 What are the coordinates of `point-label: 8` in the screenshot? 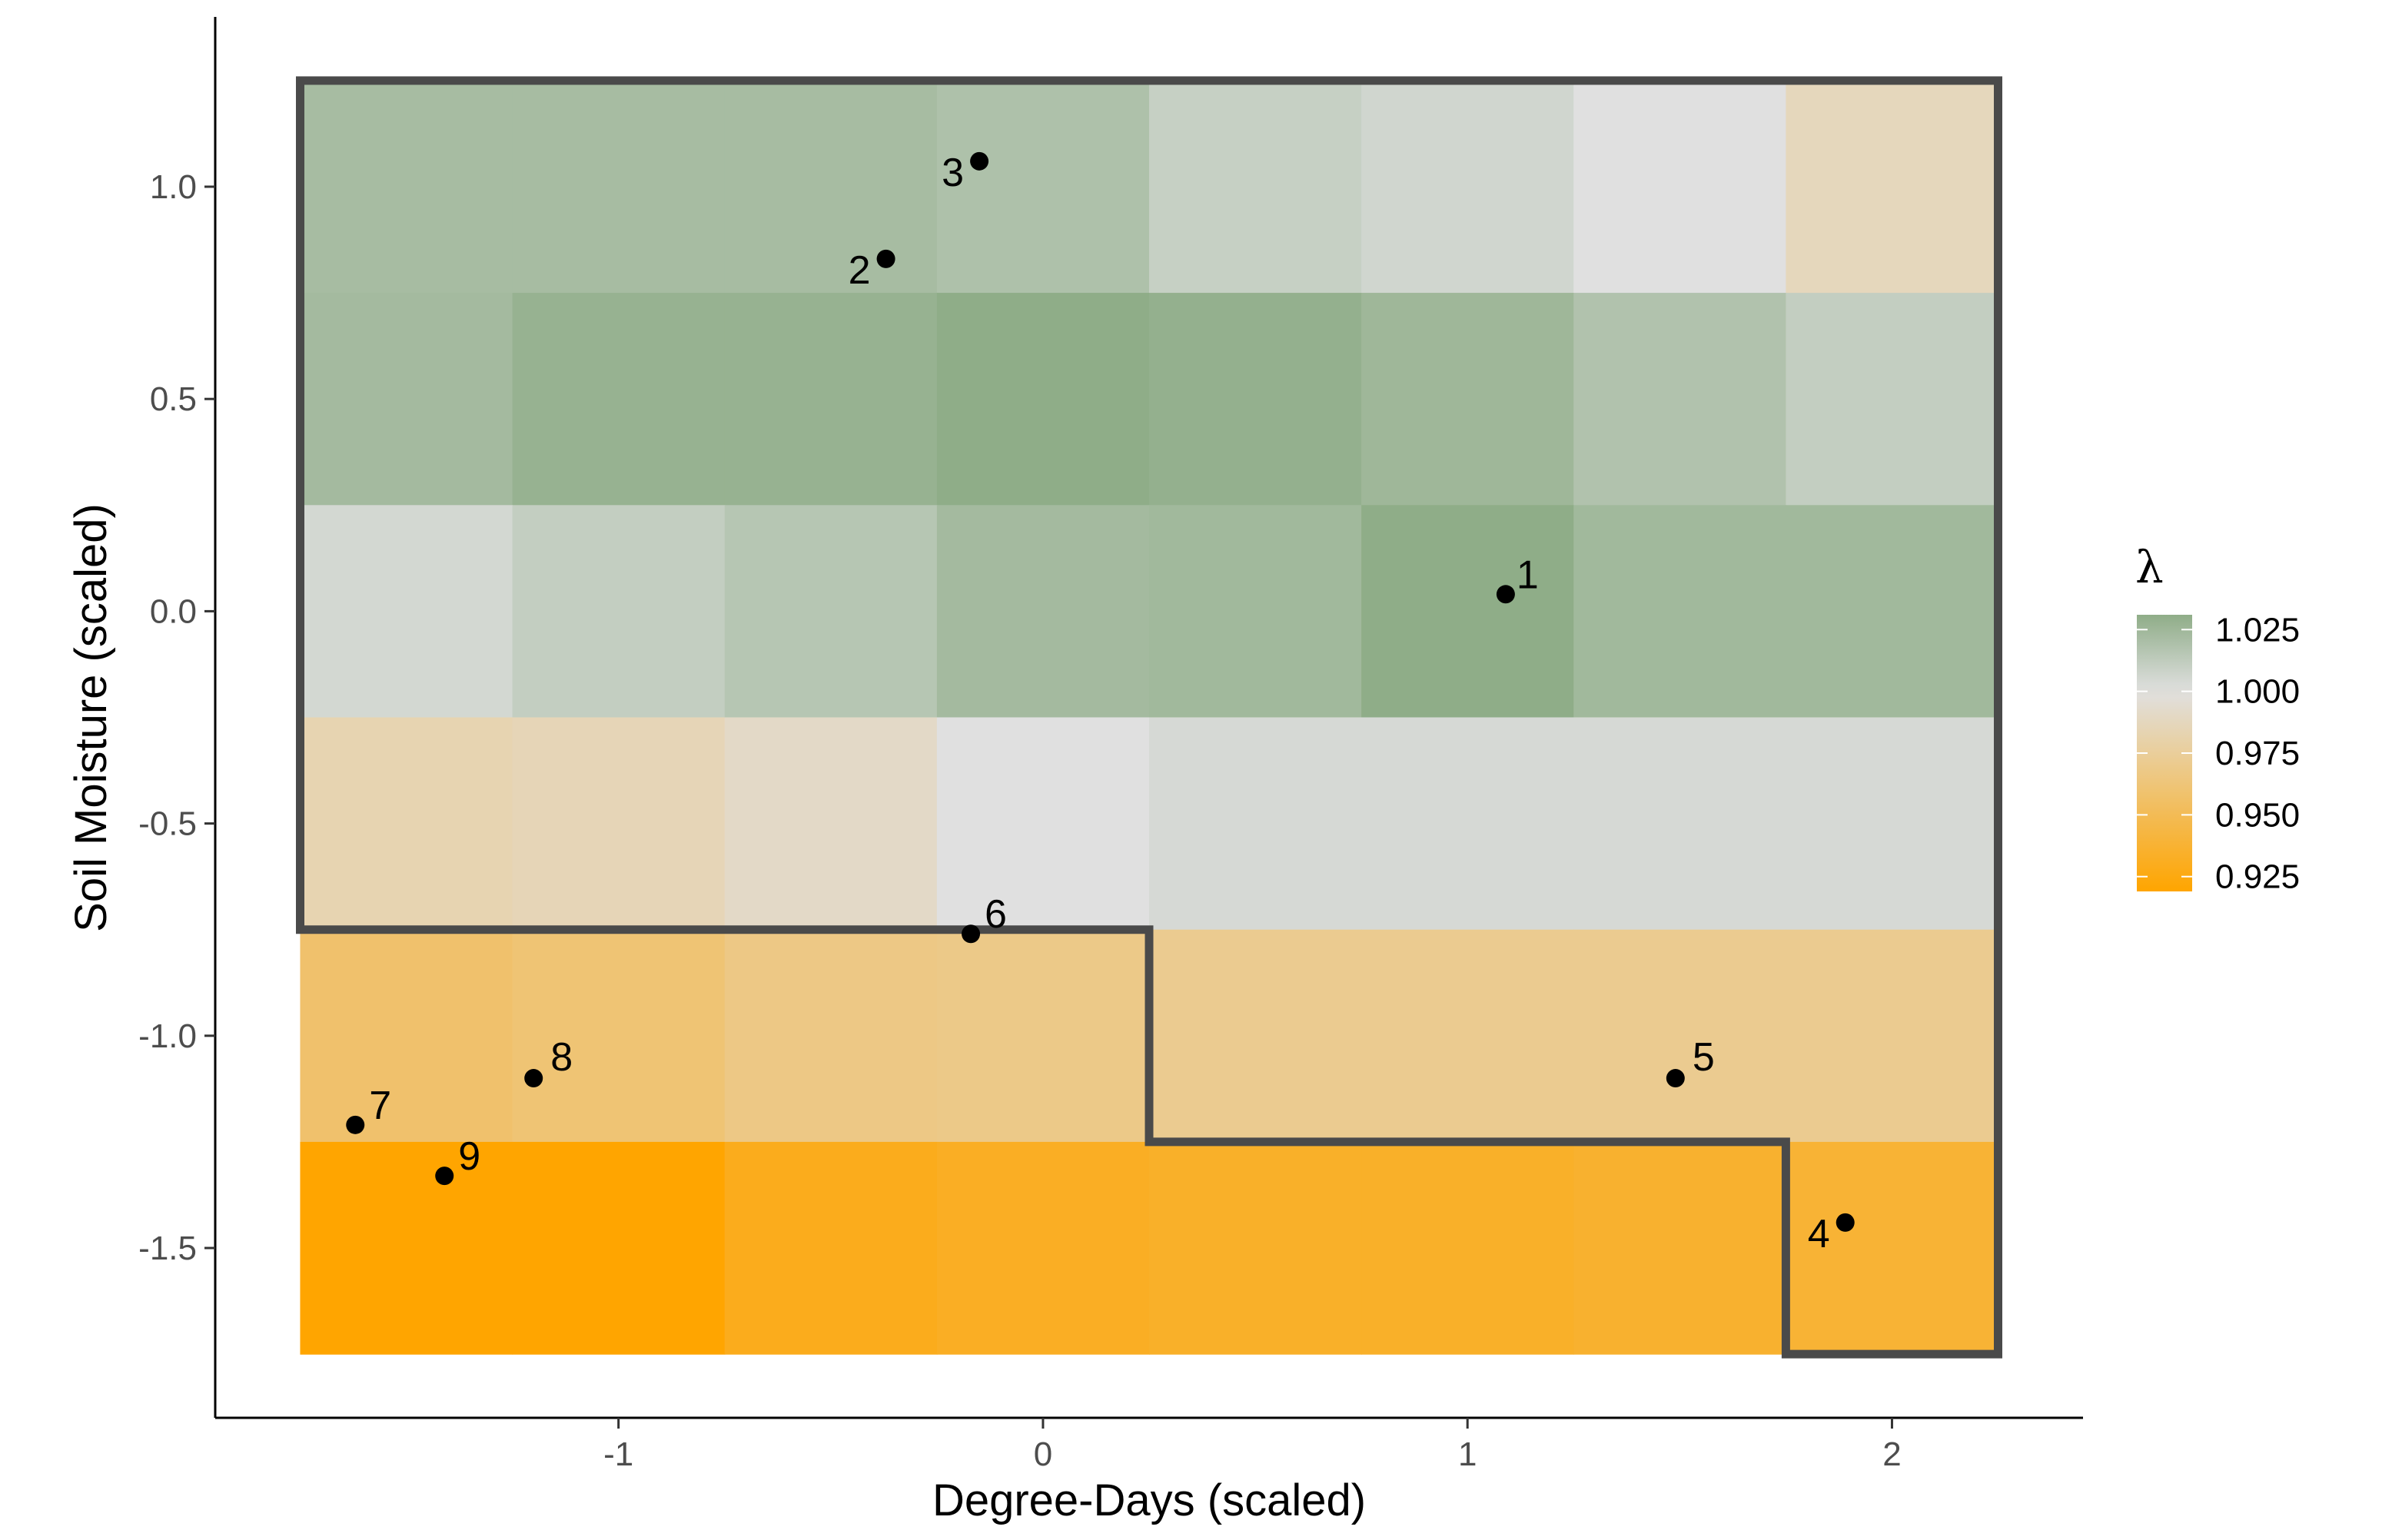 It's located at (561, 1057).